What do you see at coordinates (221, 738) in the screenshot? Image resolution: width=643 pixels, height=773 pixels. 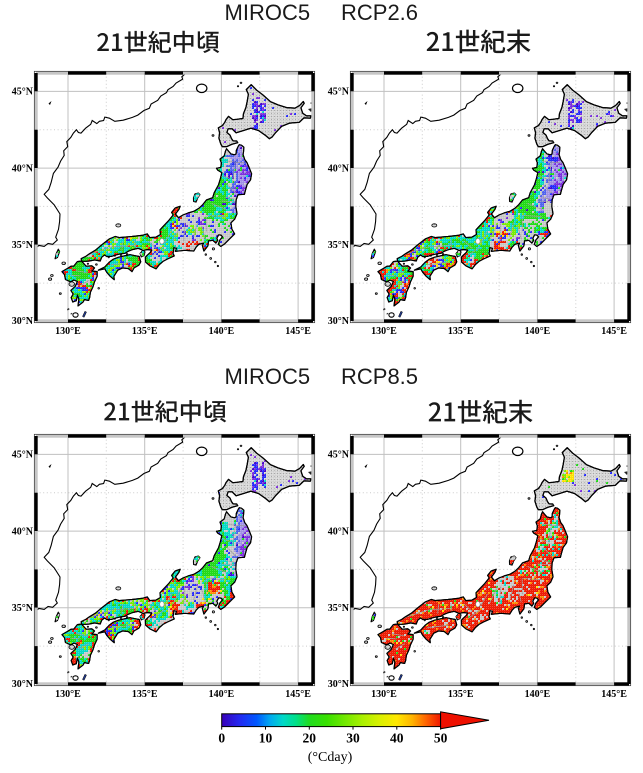 I see `svg-text: 0` at bounding box center [221, 738].